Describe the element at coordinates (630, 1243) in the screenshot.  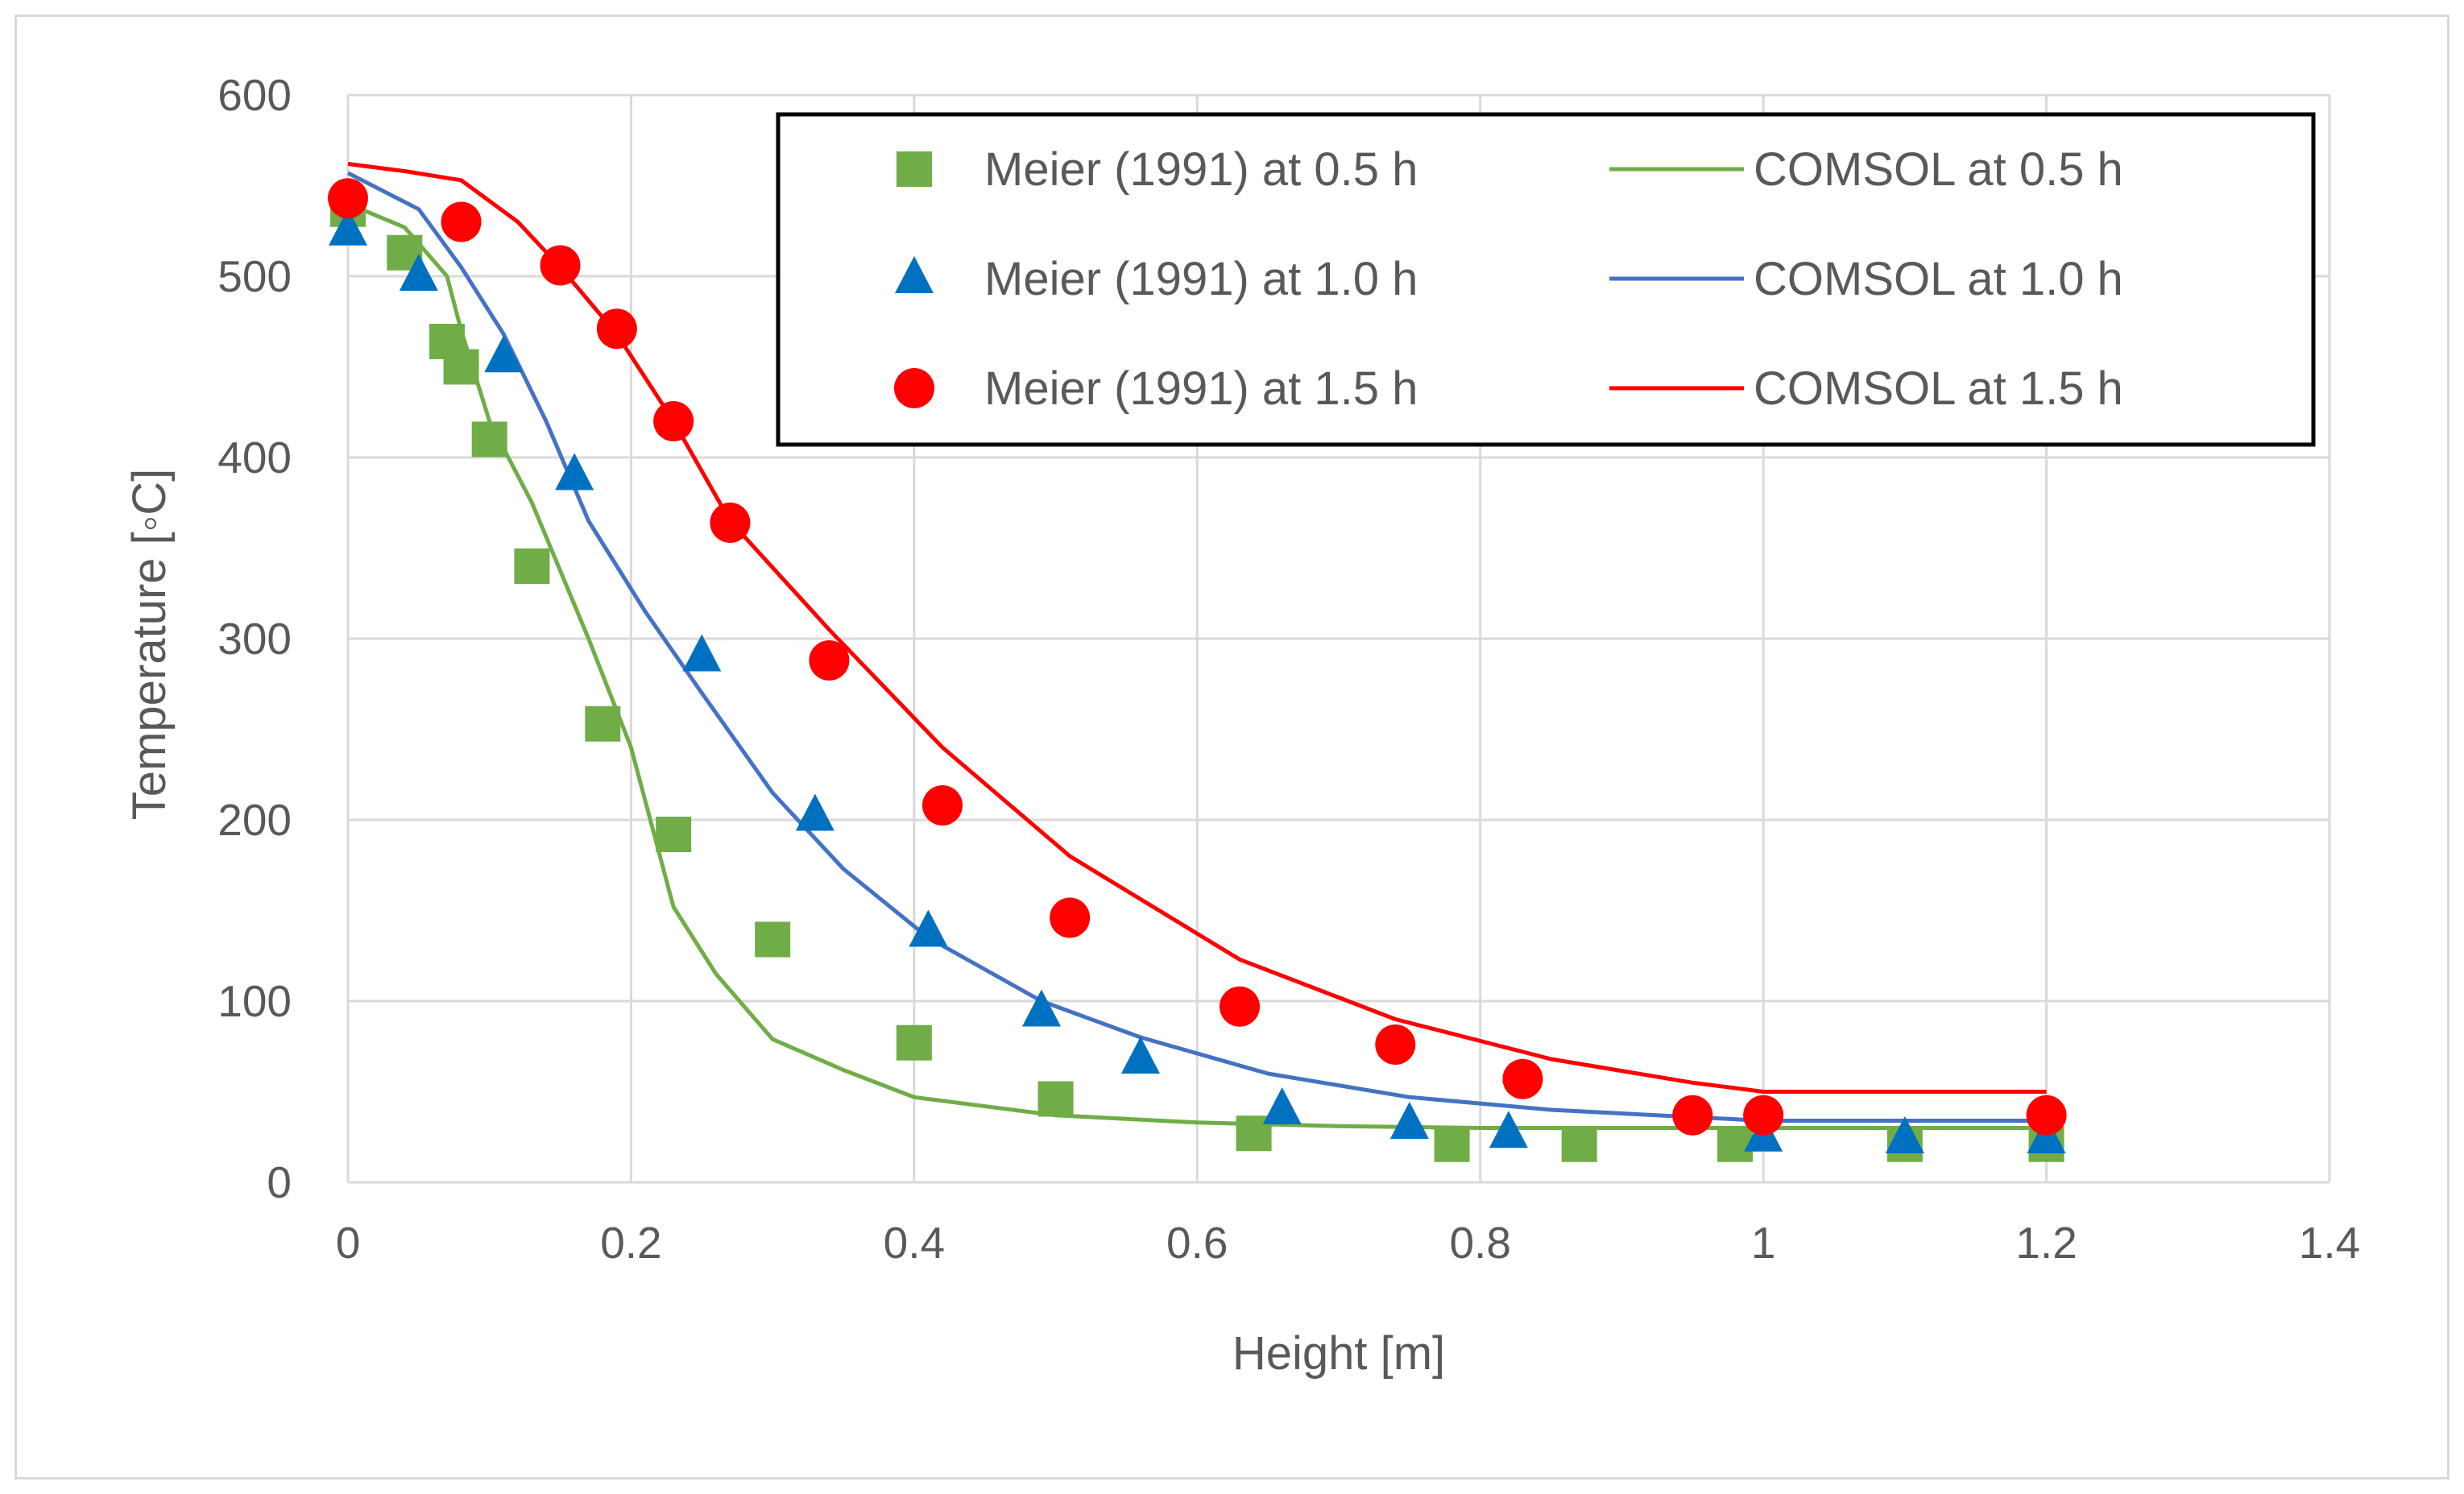
I see `x-tick-label: 0.2` at that location.